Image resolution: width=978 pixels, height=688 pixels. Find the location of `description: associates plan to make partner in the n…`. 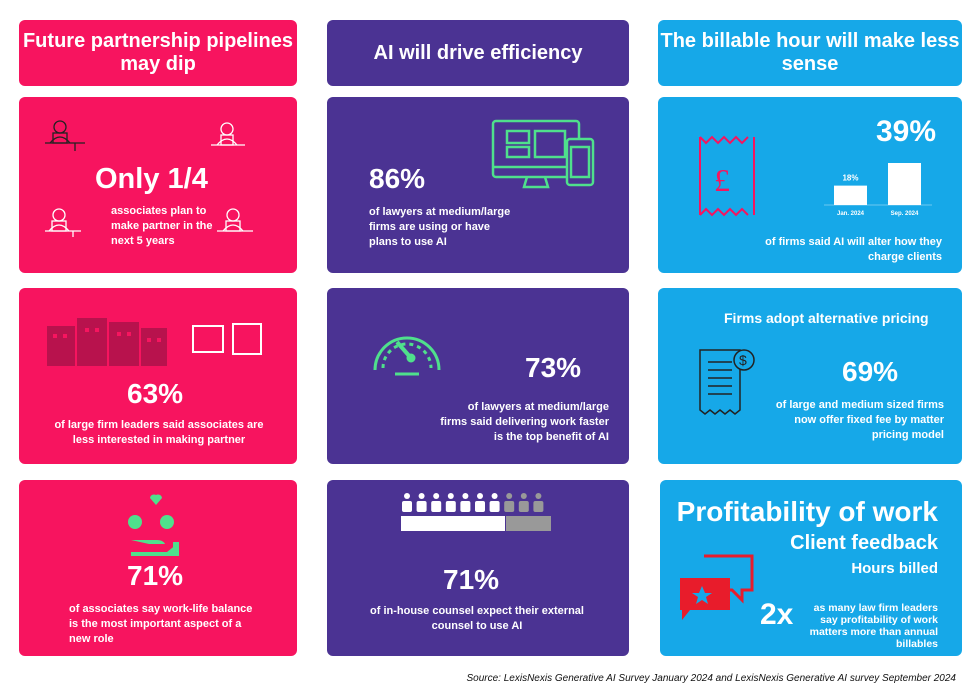

description: associates plan to make partner in the n… is located at coordinates (162, 226).